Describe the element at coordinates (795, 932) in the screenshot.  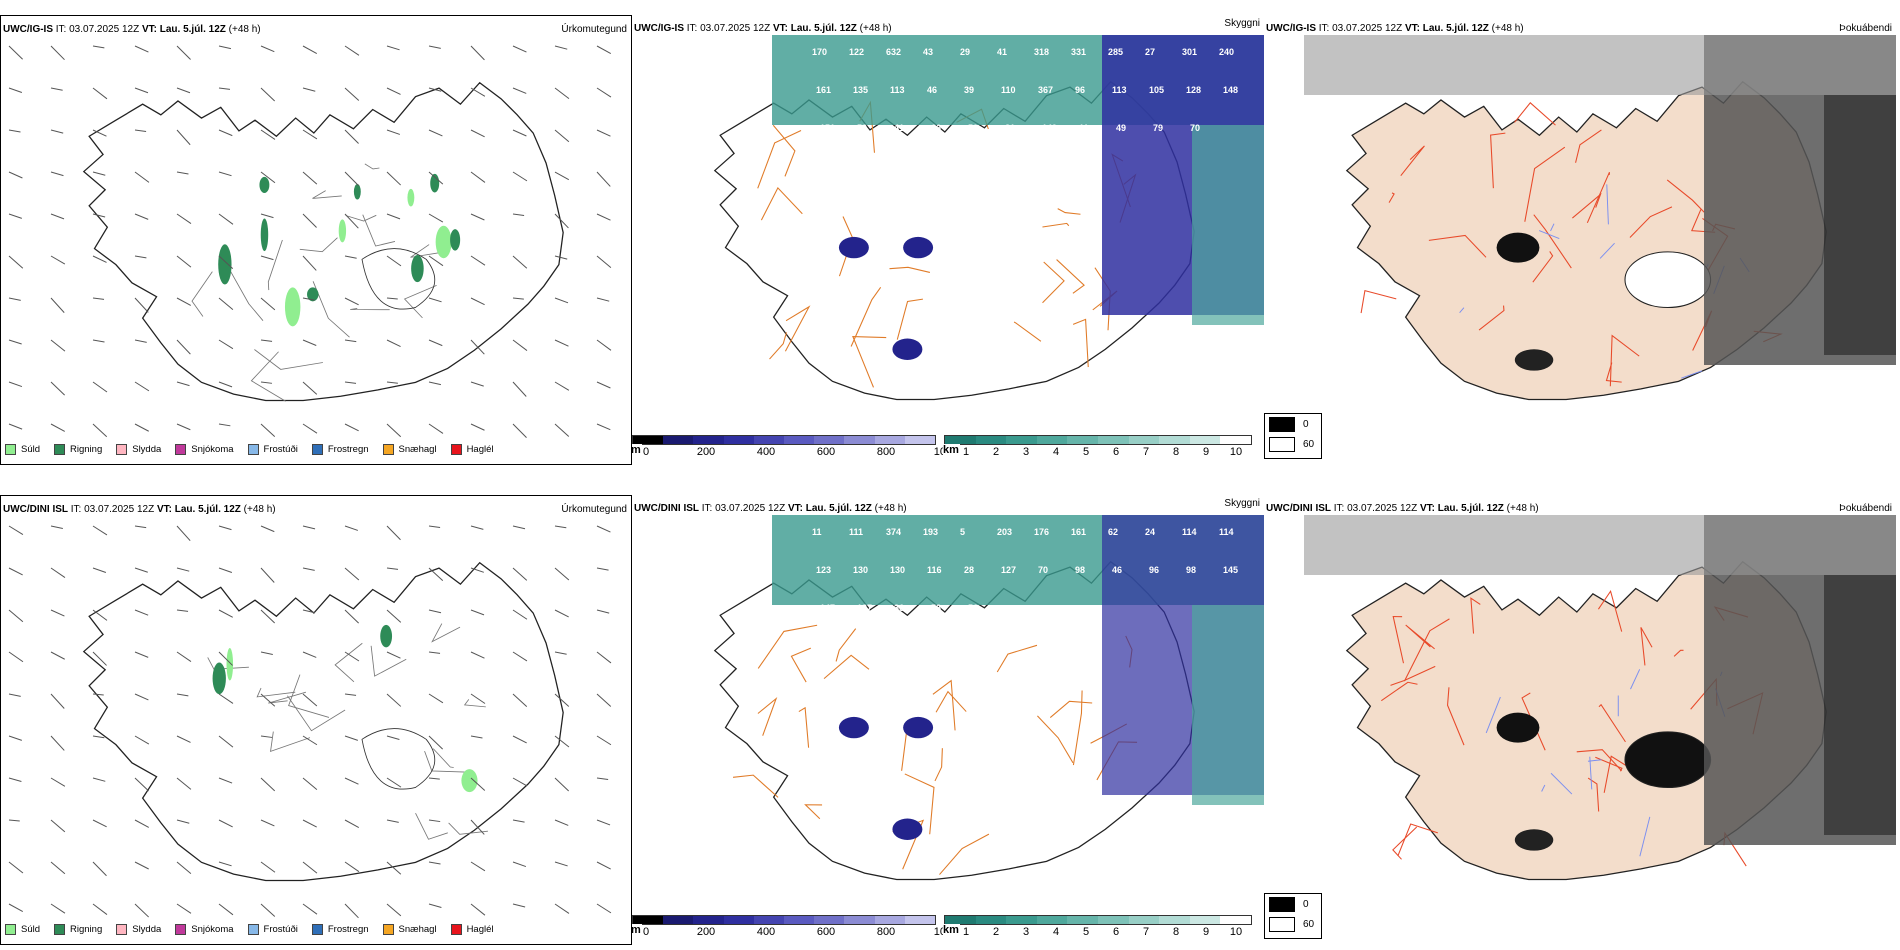
I see `colorbar-ticks: 02004006008001000` at that location.